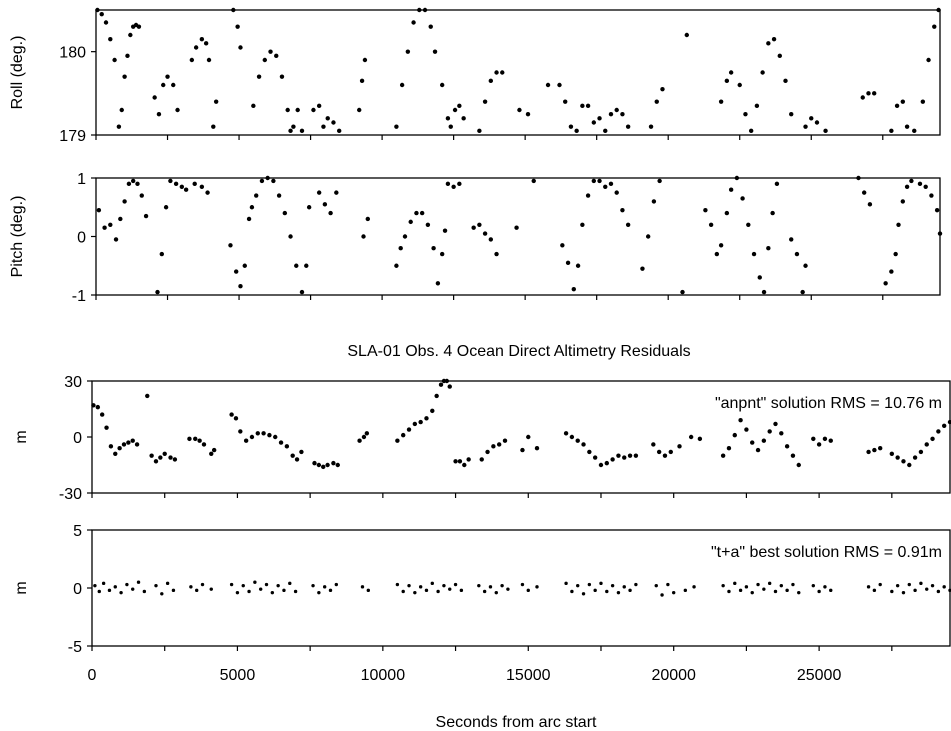 This screenshot has width=951, height=731. Describe the element at coordinates (21, 436) in the screenshot. I see `panel-3-ylabel: m` at that location.